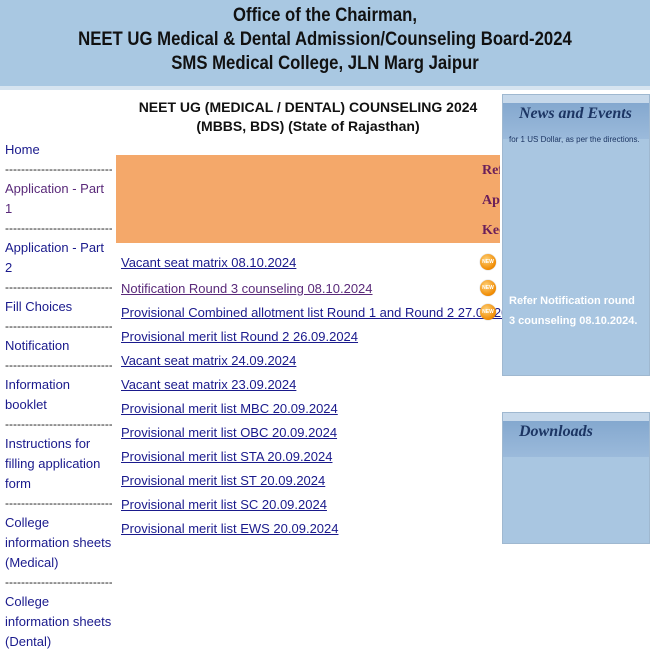 Image resolution: width=650 pixels, height=652 pixels. What do you see at coordinates (325, 88) in the screenshot?
I see `header-divider` at bounding box center [325, 88].